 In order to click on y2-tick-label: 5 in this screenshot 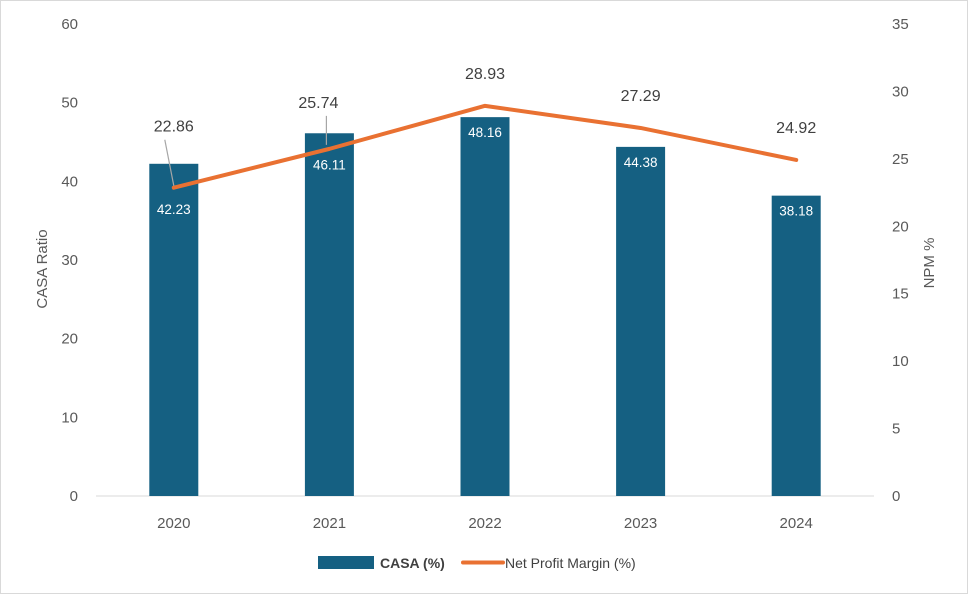, I will do `click(896, 429)`.